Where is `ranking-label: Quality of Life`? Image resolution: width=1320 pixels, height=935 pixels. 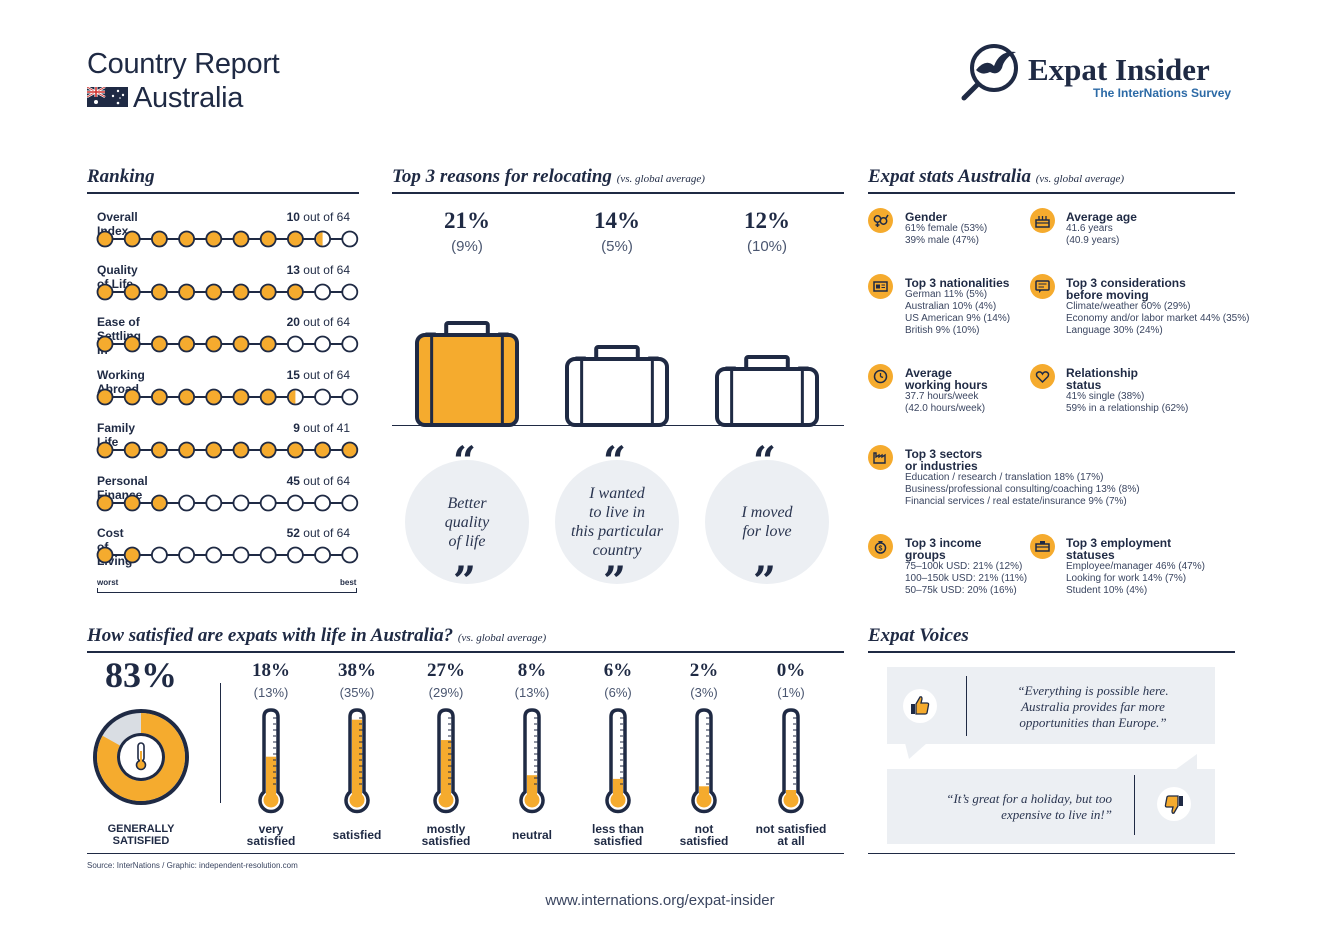 ranking-label: Quality of Life is located at coordinates (117, 276).